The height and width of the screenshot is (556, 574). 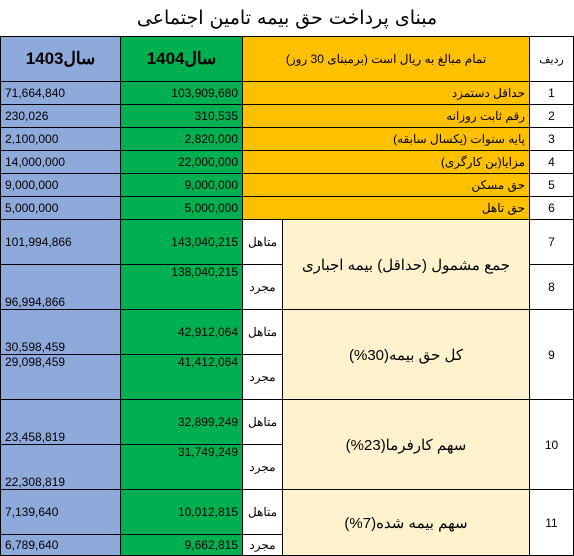 I want to click on header-1403: سال1403, so click(x=60, y=59).